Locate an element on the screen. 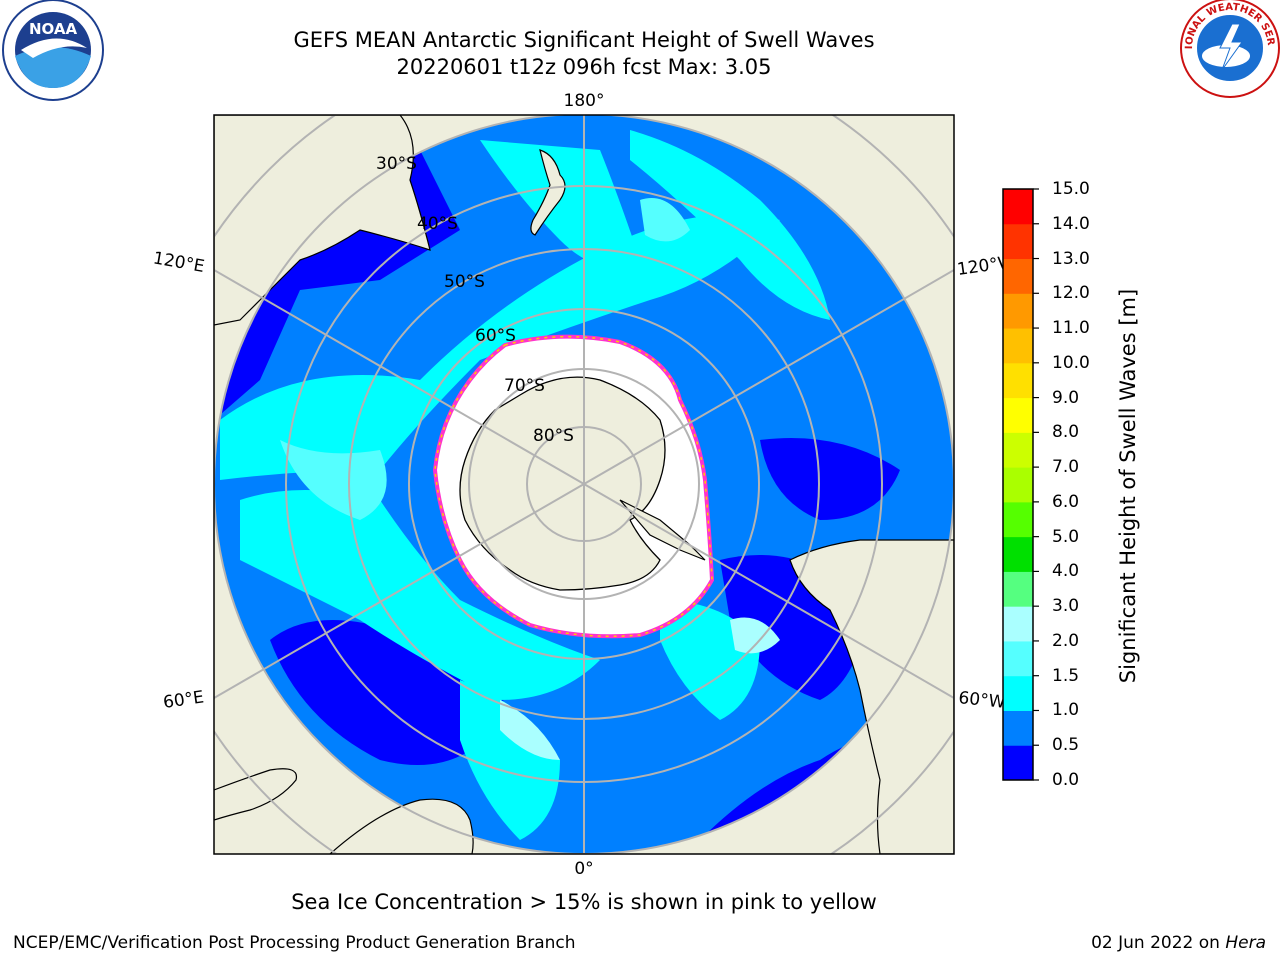 The width and height of the screenshot is (1280, 960). machine-name: Hera is located at coordinates (1245, 943).